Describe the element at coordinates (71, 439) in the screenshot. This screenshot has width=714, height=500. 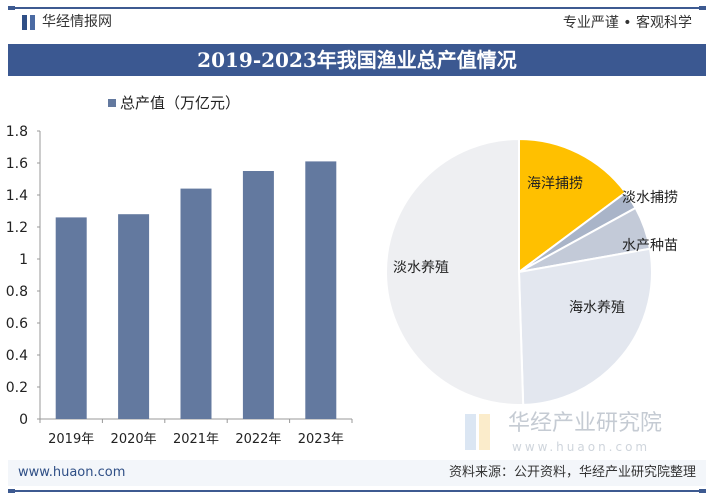
I see `x-tick-label: 2019年` at that location.